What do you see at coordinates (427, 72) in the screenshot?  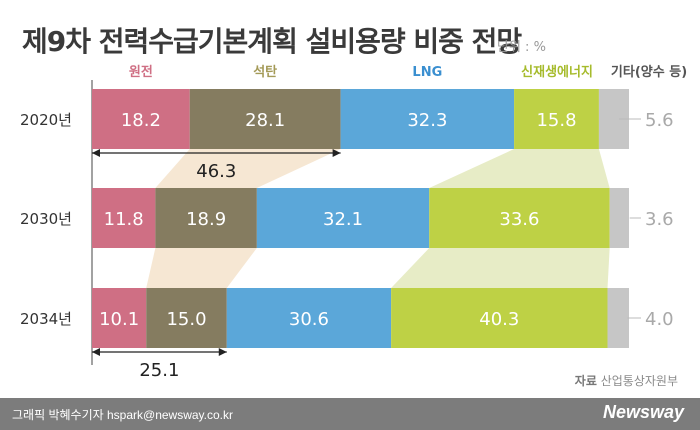 I see `legend-label: LNG` at bounding box center [427, 72].